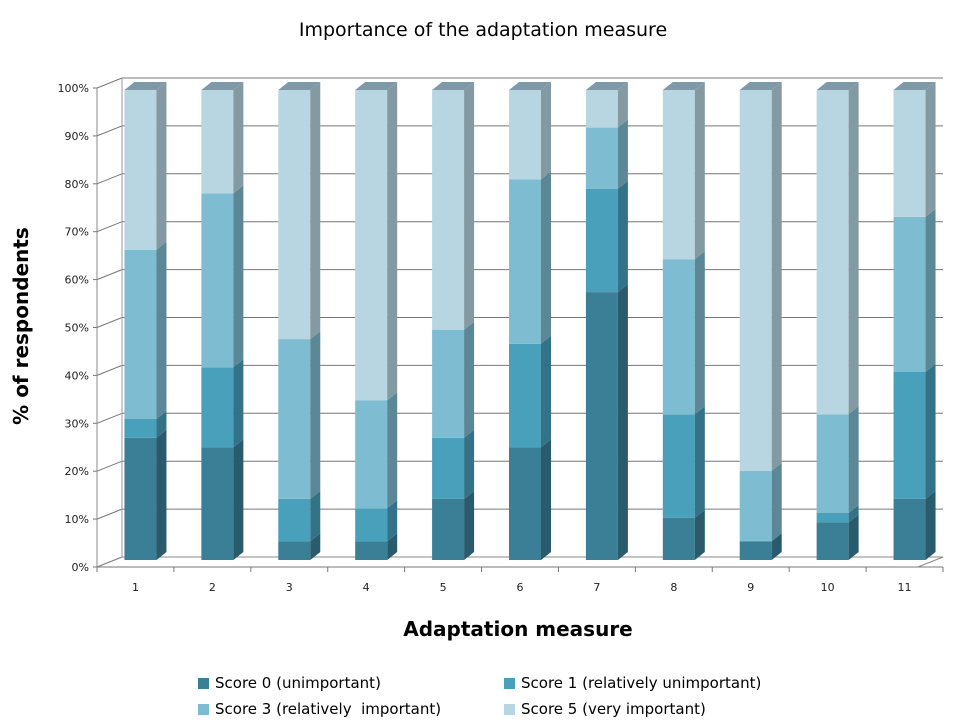 The image size is (953, 725). I want to click on y-tick-label: 10%, so click(77, 519).